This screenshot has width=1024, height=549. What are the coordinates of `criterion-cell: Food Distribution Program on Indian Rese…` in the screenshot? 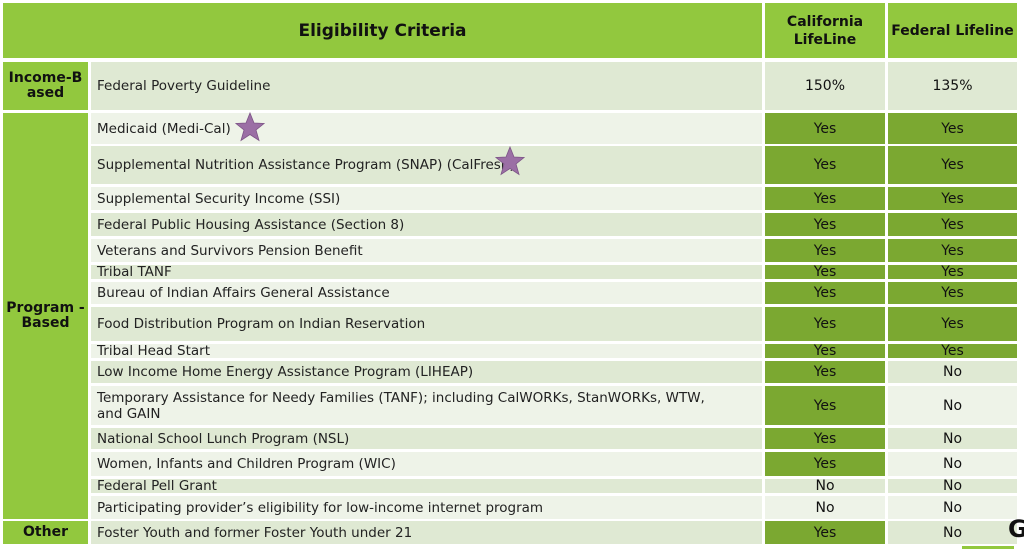 It's located at (426, 324).